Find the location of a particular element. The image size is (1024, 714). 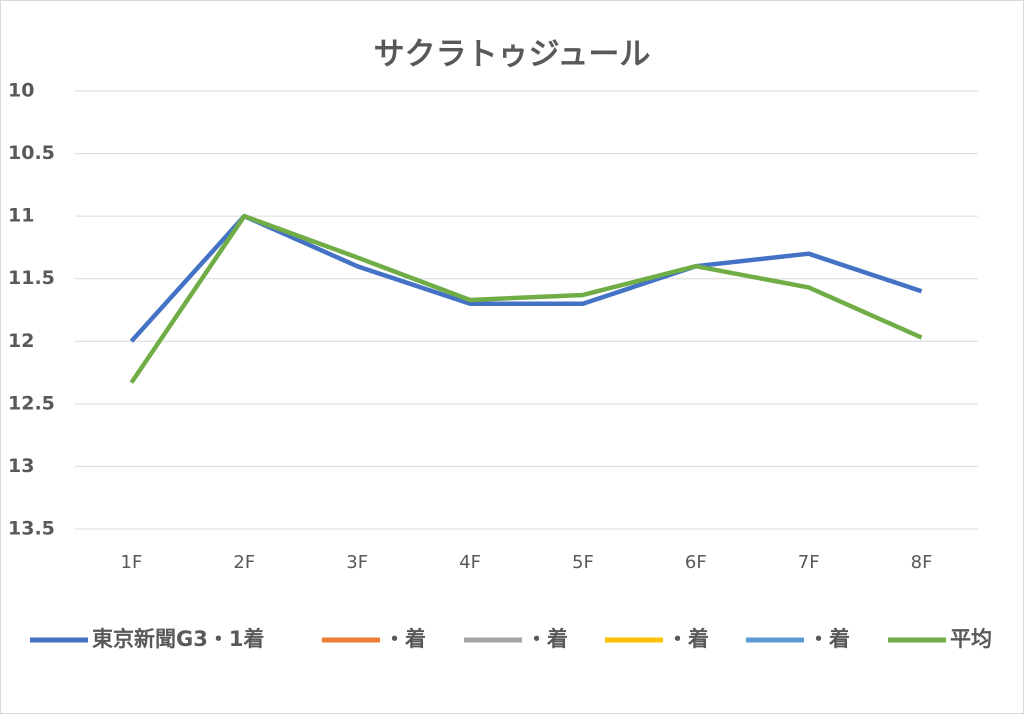

x-tick-label: 6F is located at coordinates (696, 562).